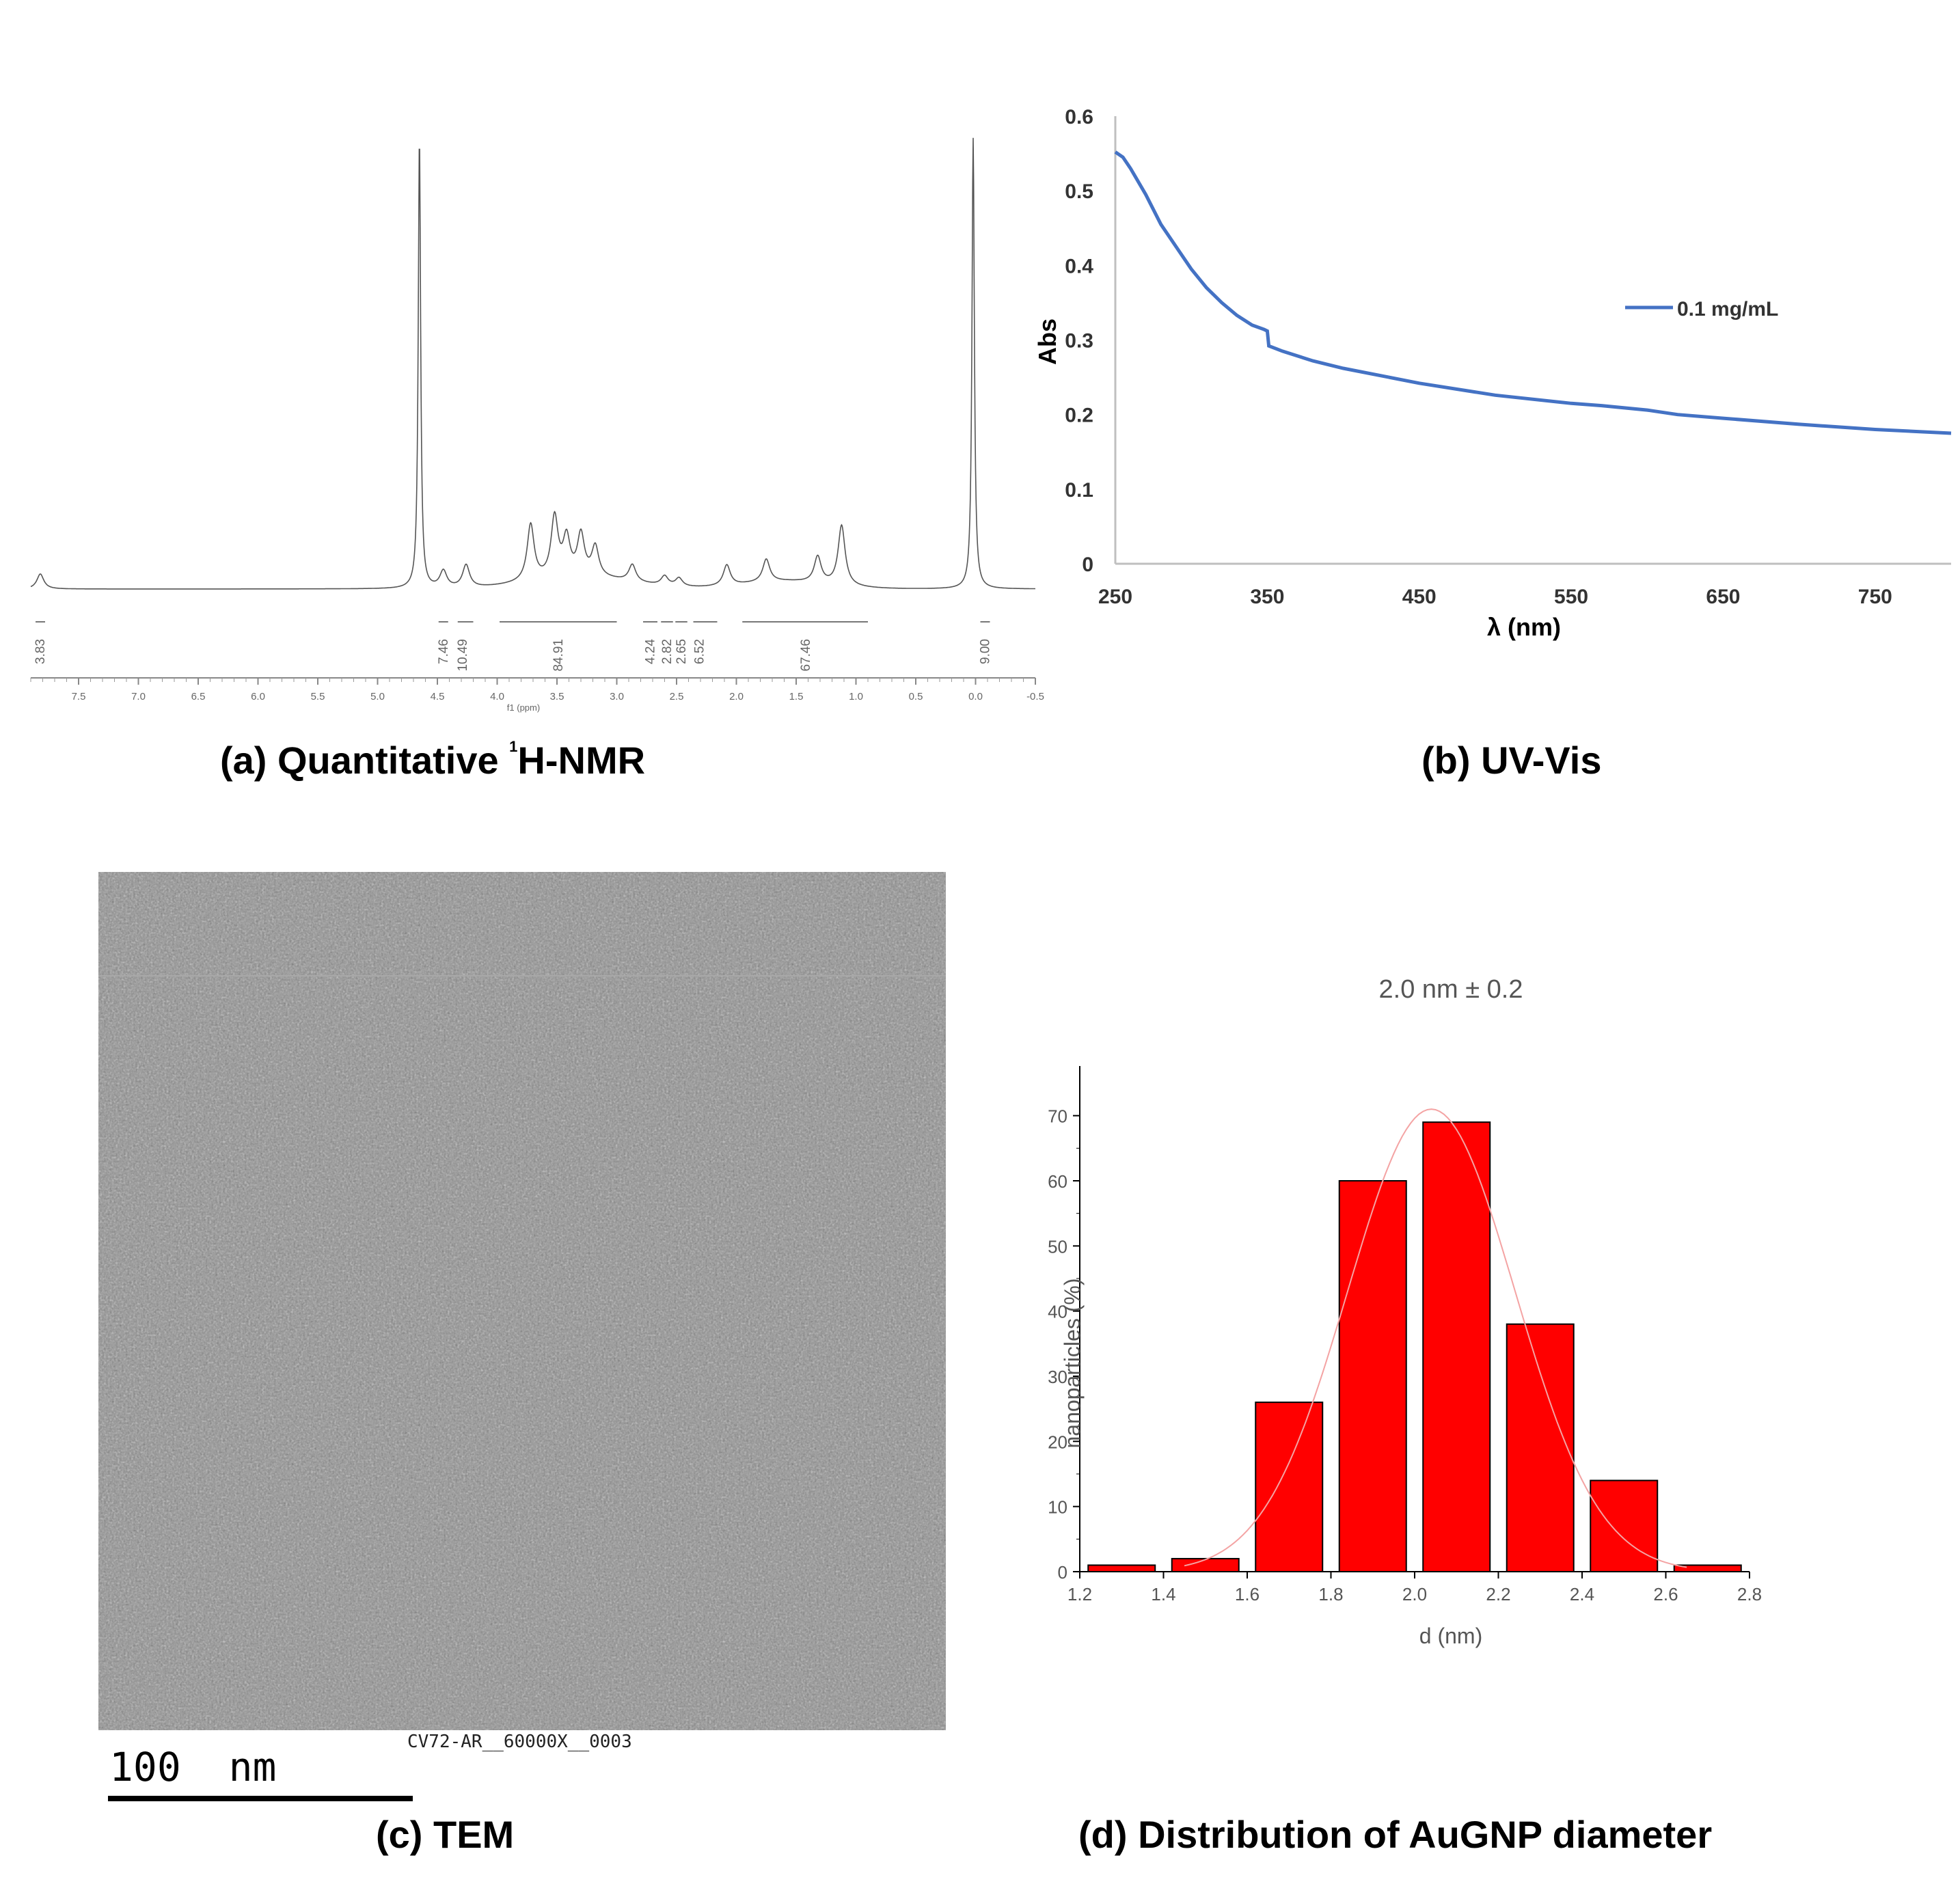 This screenshot has height=1886, width=1960. Describe the element at coordinates (557, 696) in the screenshot. I see `nmr-tick-label: 3.5` at that location.